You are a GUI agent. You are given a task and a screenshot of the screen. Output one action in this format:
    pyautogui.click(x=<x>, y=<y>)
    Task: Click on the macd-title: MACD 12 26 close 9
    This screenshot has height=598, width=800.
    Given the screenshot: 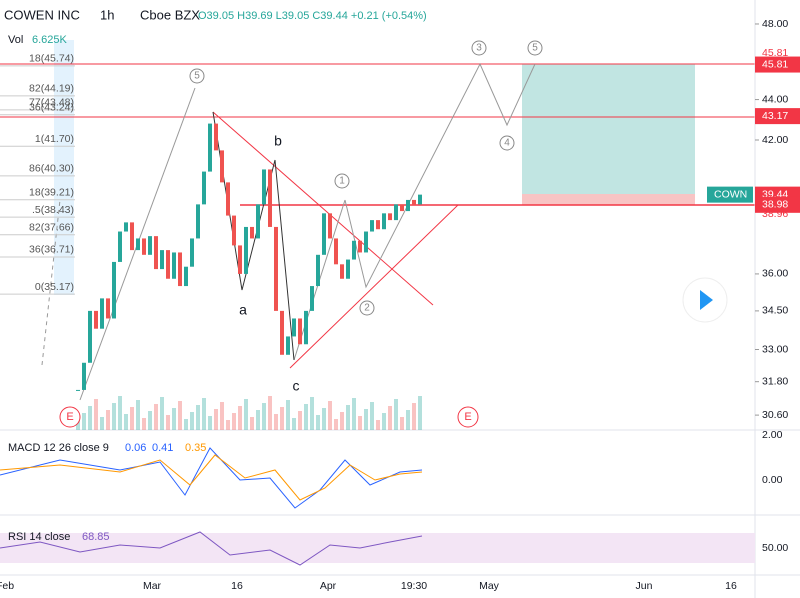 What is the action you would take?
    pyautogui.click(x=58, y=448)
    